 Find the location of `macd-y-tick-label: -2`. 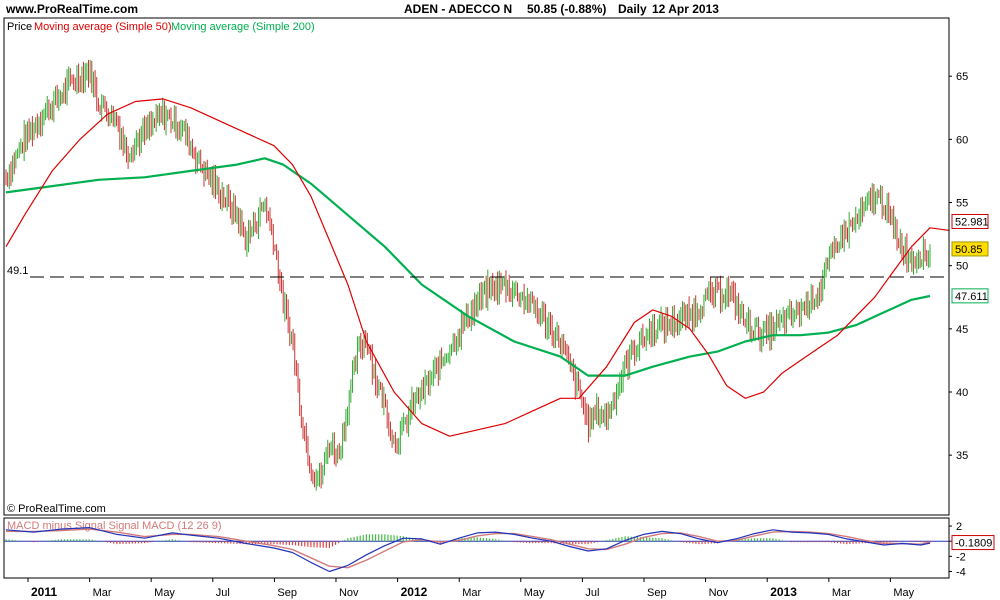

macd-y-tick-label: -2 is located at coordinates (961, 557).